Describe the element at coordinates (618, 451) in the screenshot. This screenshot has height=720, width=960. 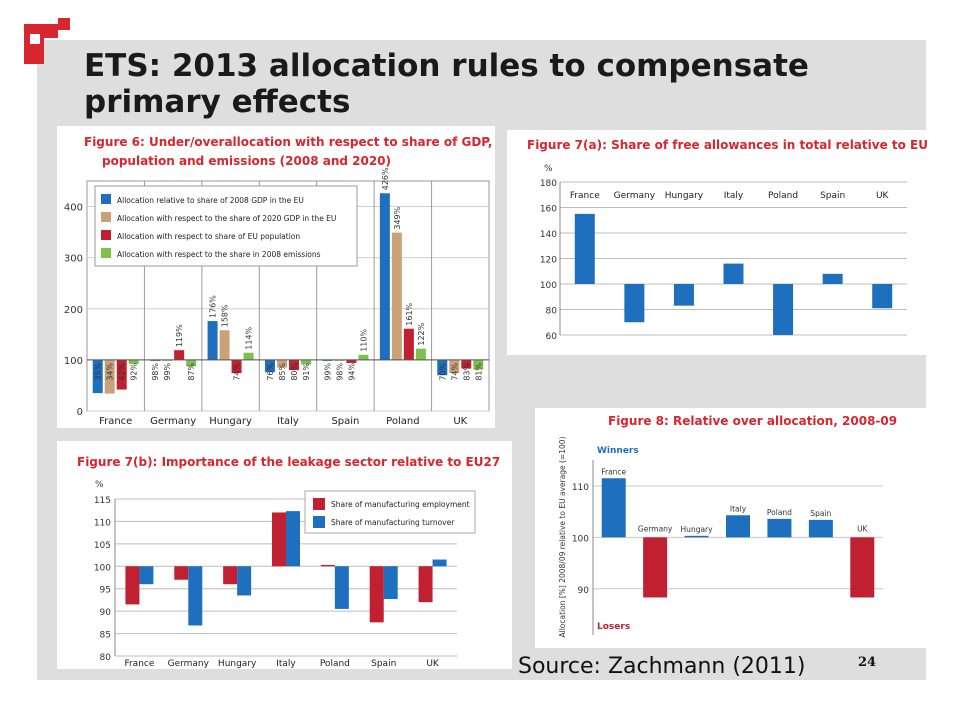
I see `winners-label: Winners` at that location.